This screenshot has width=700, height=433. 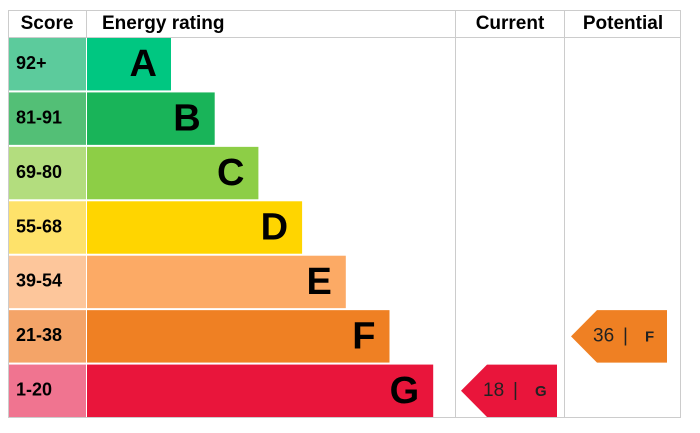 What do you see at coordinates (163, 23) in the screenshot?
I see `header: Energy rating` at bounding box center [163, 23].